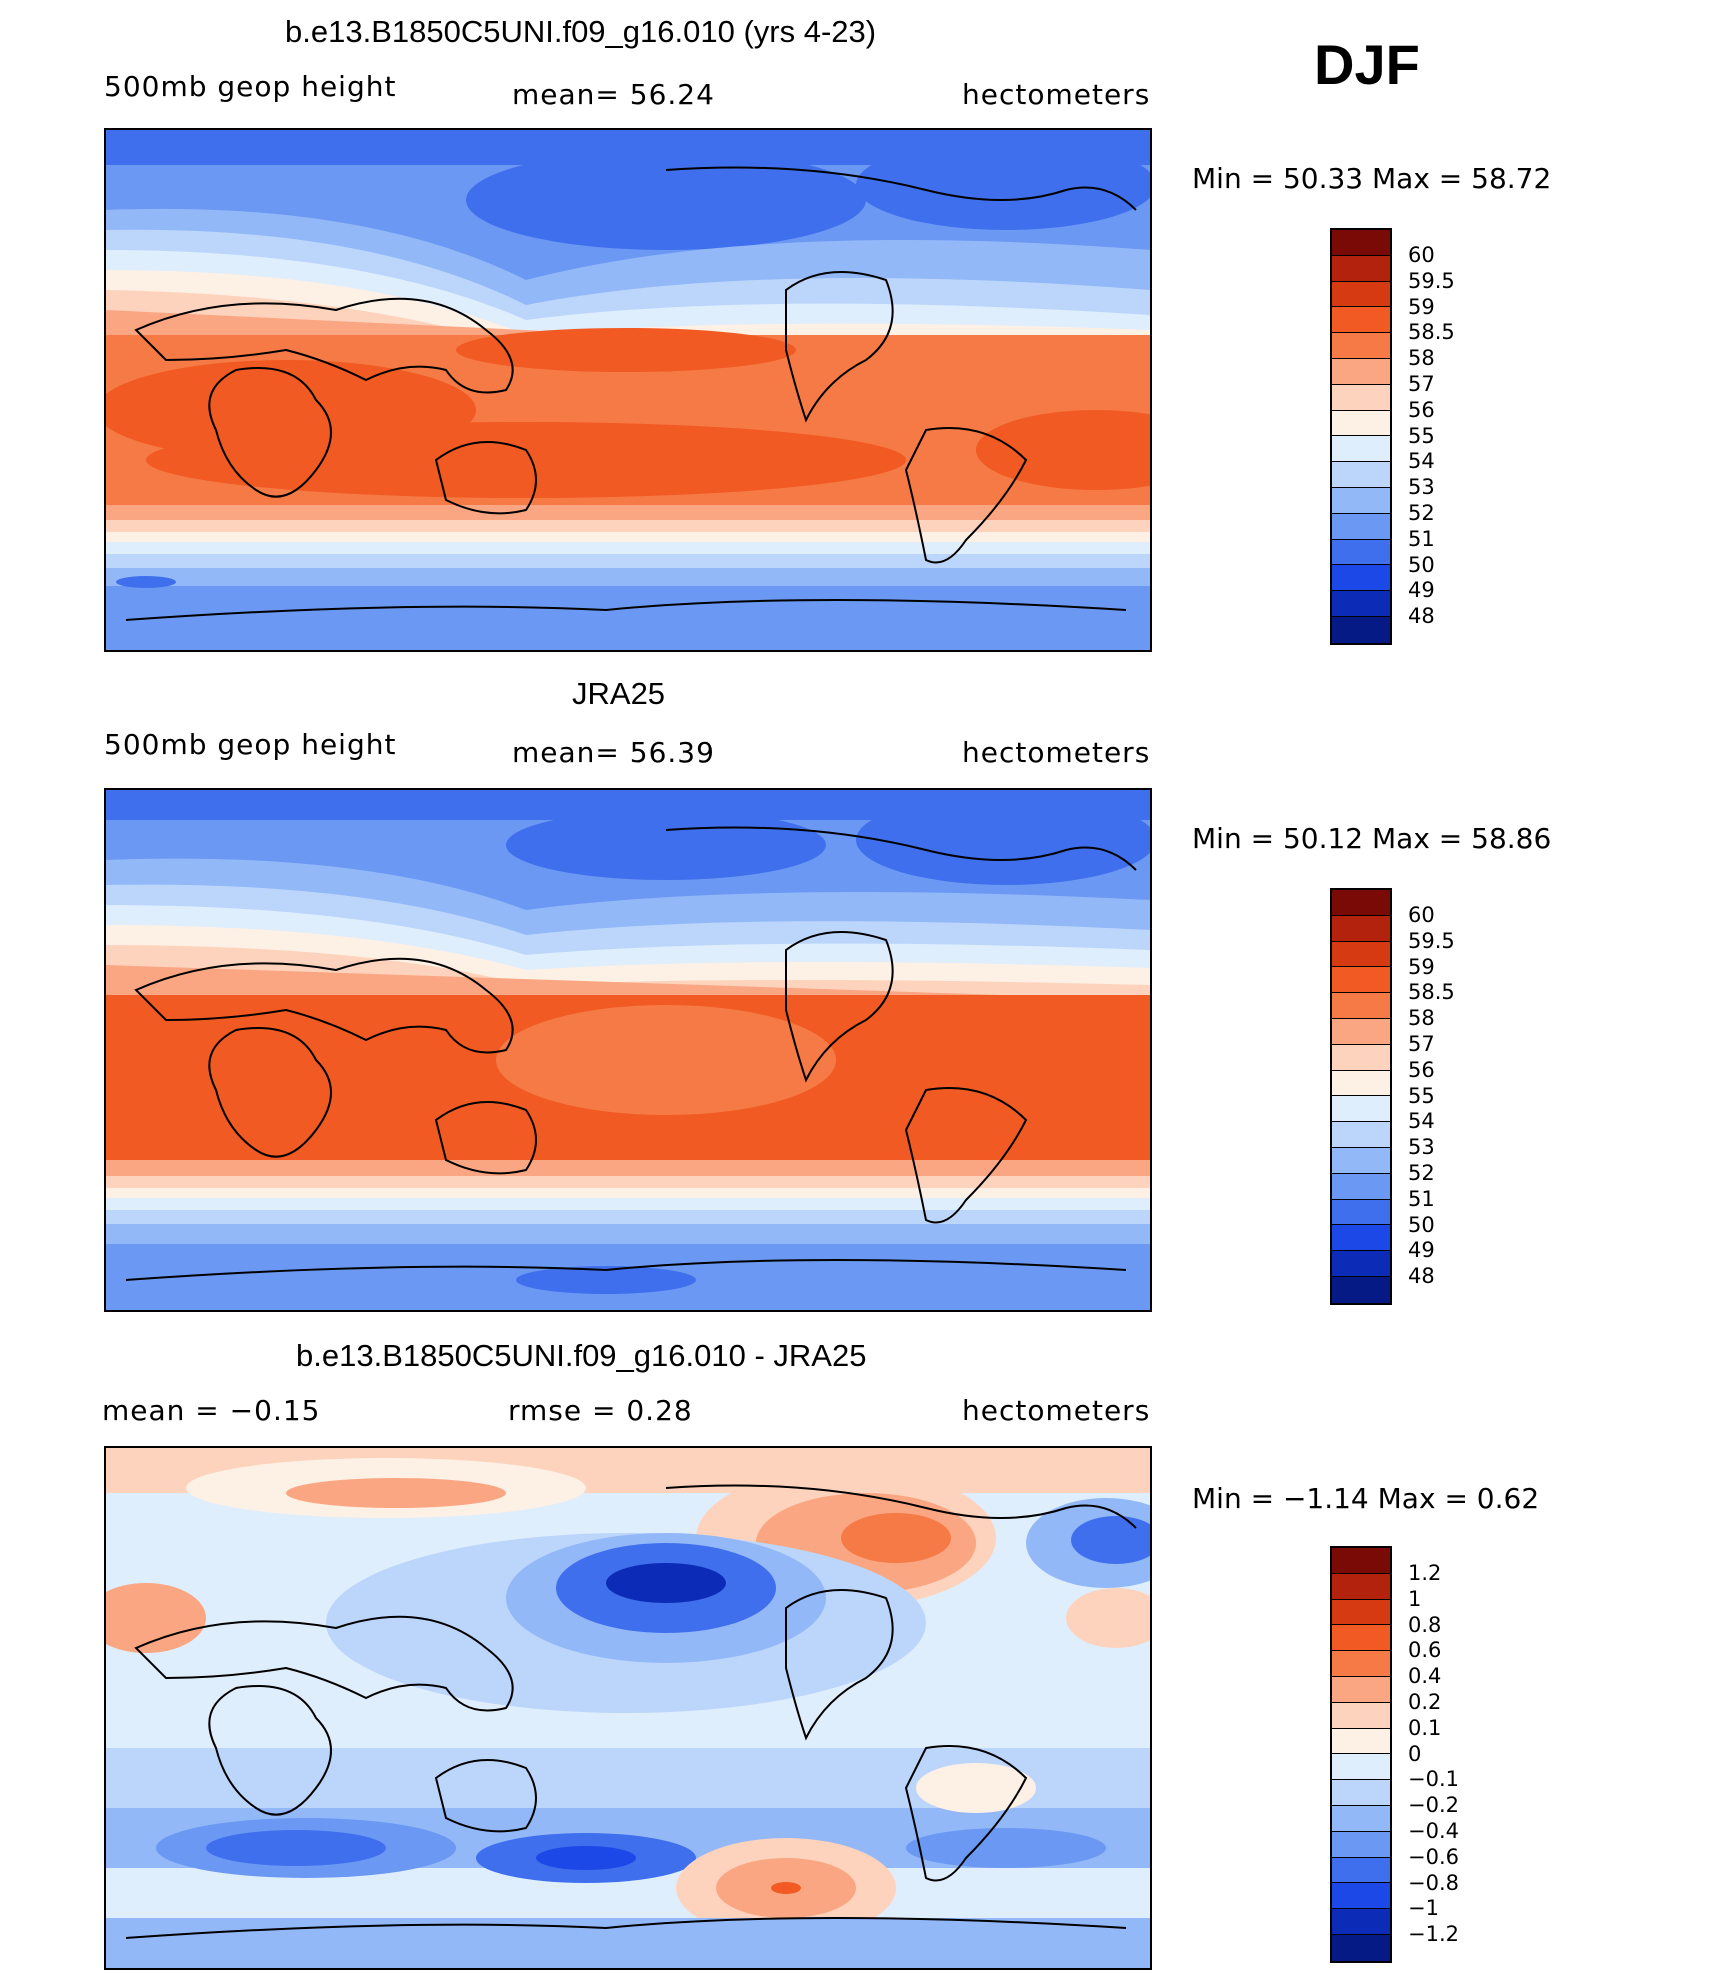 This screenshot has width=1710, height=1974. What do you see at coordinates (1415, 1598) in the screenshot?
I see `colorbar-tick-label: 1` at bounding box center [1415, 1598].